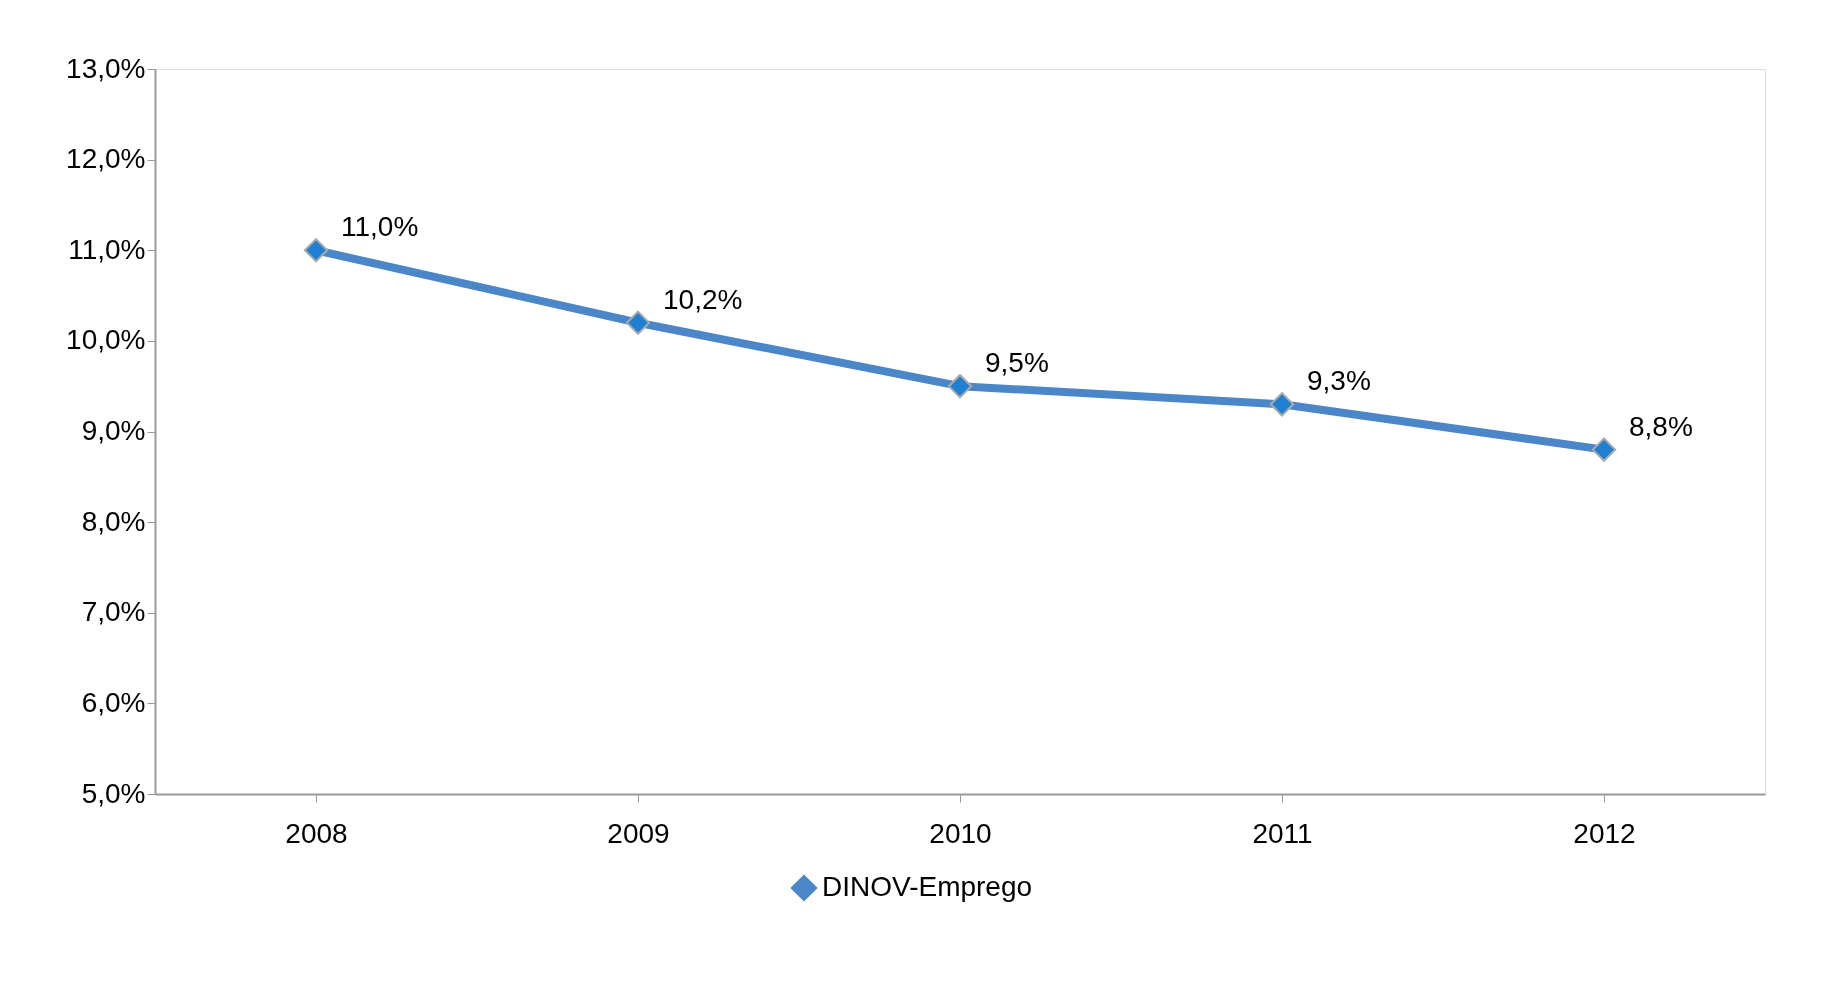 This screenshot has width=1835, height=991. What do you see at coordinates (1017, 363) in the screenshot?
I see `data-label: 9,5%` at bounding box center [1017, 363].